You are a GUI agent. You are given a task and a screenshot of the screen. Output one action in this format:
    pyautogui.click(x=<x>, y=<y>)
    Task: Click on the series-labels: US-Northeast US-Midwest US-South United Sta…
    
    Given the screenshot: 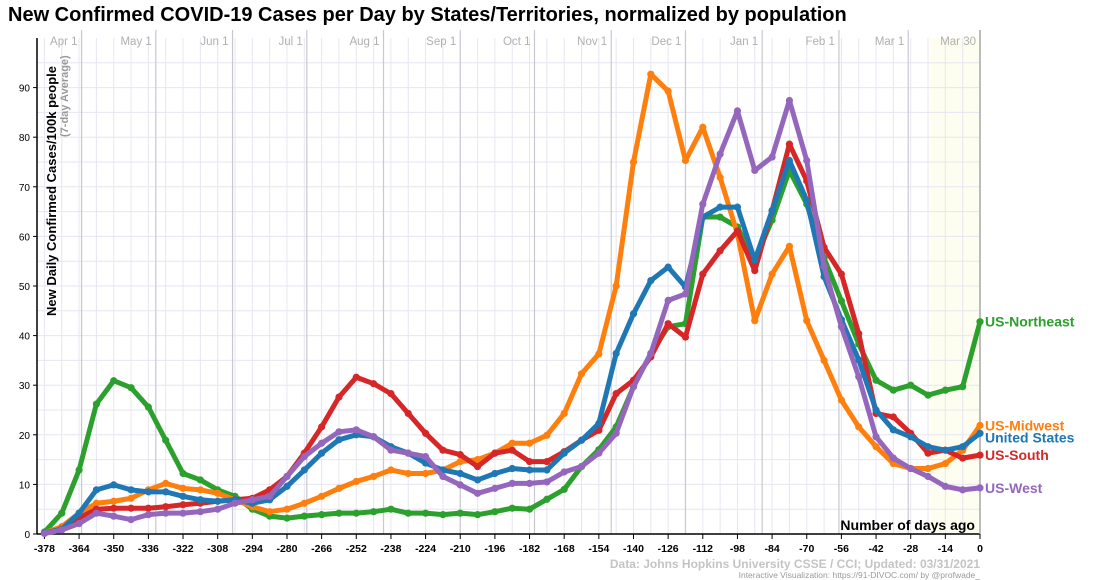 What is the action you would take?
    pyautogui.click(x=1030, y=405)
    